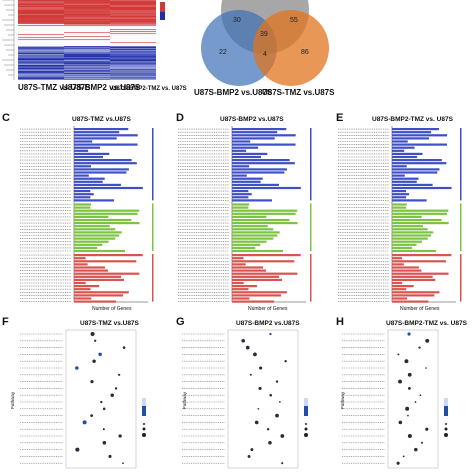 Image resolution: width=474 pixels, height=474 pixels. What do you see at coordinates (239, 48) in the screenshot?
I see `venn-circle-blue` at bounding box center [239, 48].